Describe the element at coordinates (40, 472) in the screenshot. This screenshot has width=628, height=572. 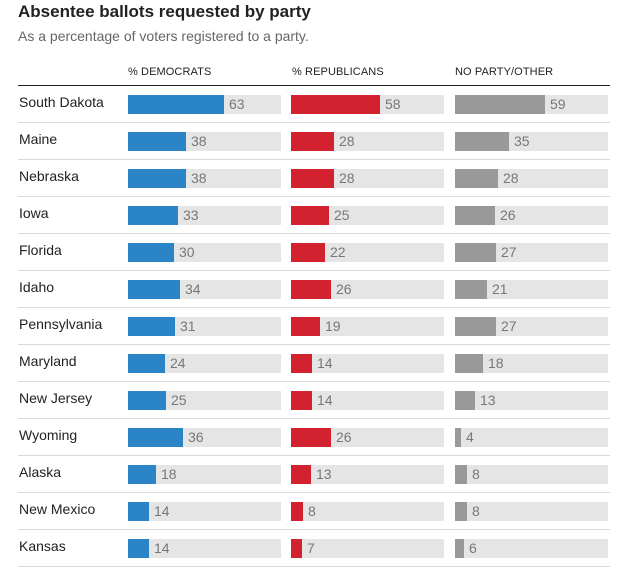
I see `state-label: Alaska` at that location.